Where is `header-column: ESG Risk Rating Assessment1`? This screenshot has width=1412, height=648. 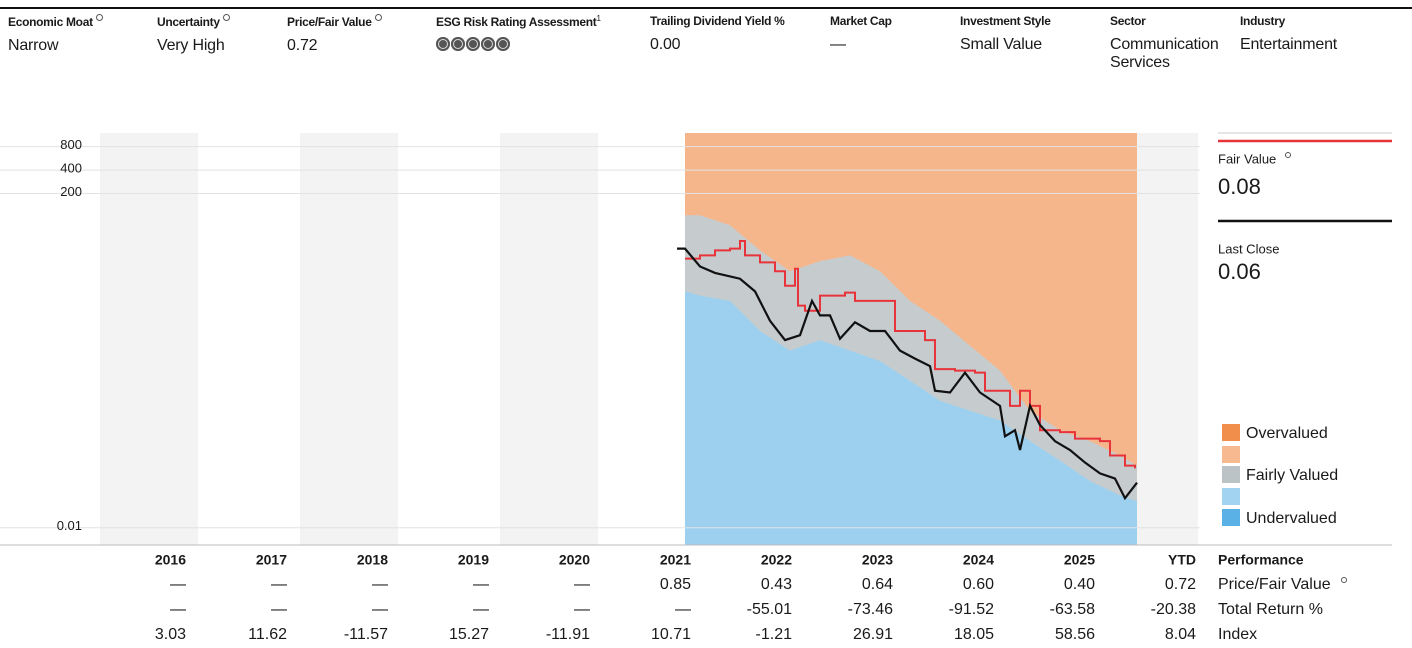
header-column: ESG Risk Rating Assessment1 is located at coordinates (518, 35).